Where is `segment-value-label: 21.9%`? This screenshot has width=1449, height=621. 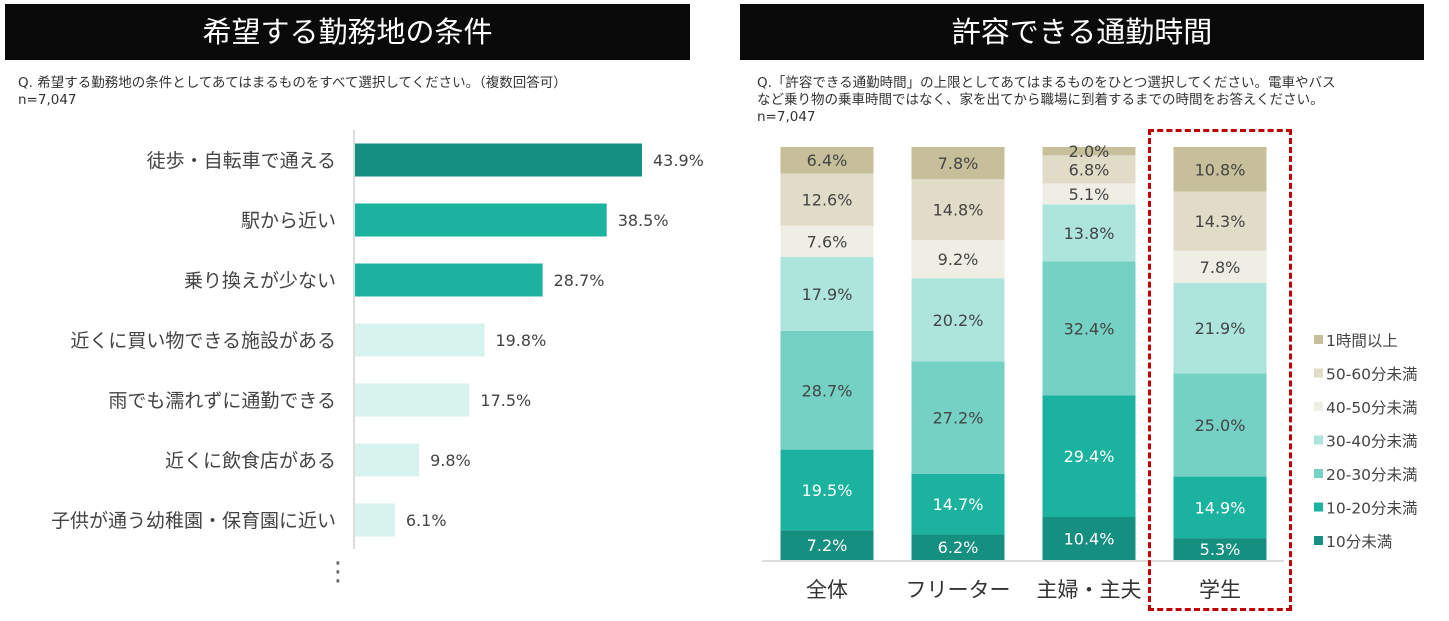 segment-value-label: 21.9% is located at coordinates (1220, 328).